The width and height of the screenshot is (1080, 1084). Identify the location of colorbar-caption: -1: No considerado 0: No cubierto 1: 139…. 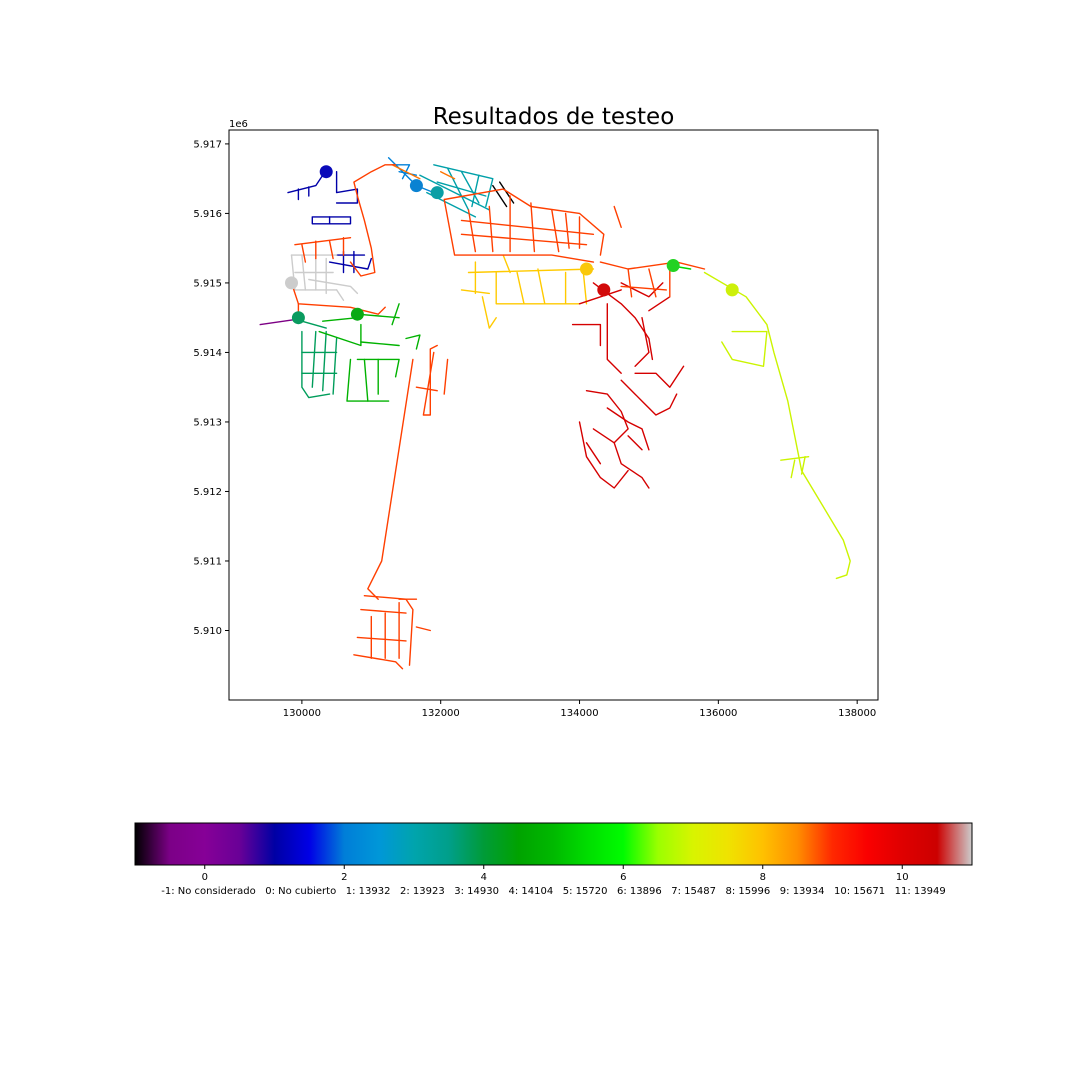
(553, 891).